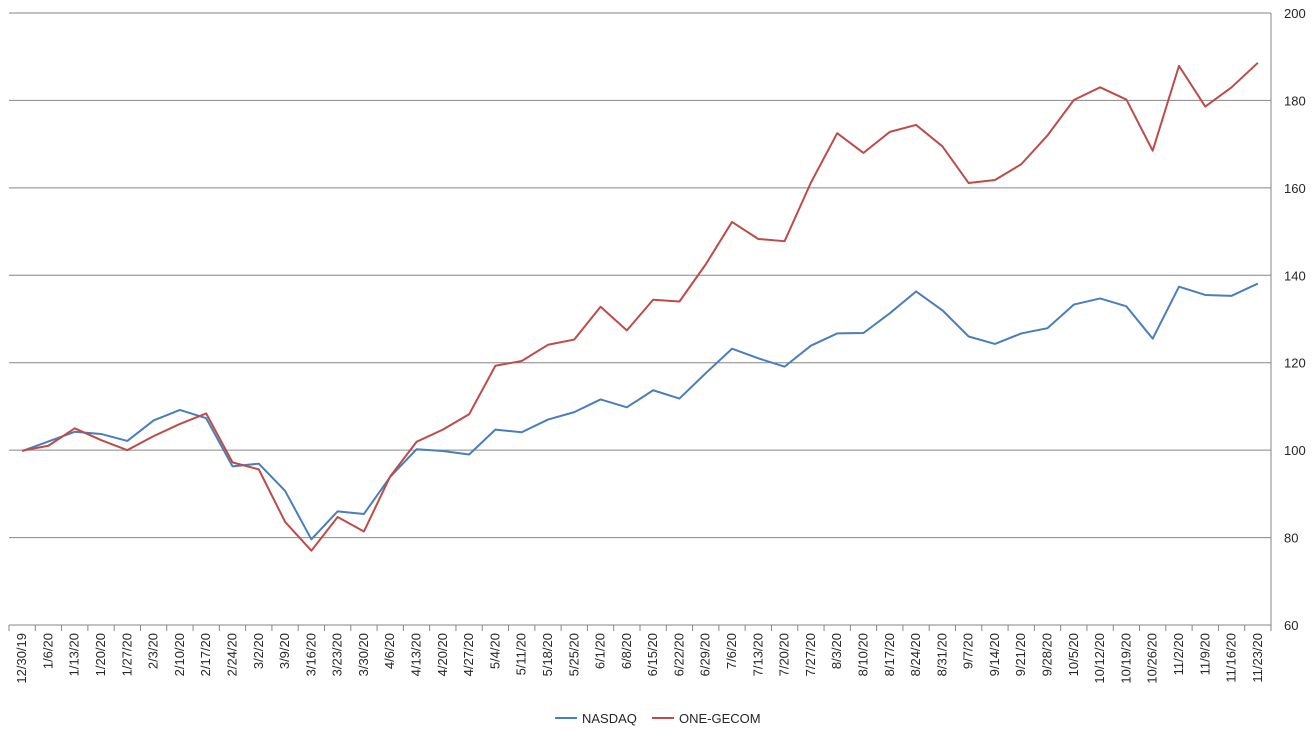 This screenshot has height=740, width=1315. Describe the element at coordinates (810, 654) in the screenshot. I see `x-tick-label: 7/27/20` at that location.